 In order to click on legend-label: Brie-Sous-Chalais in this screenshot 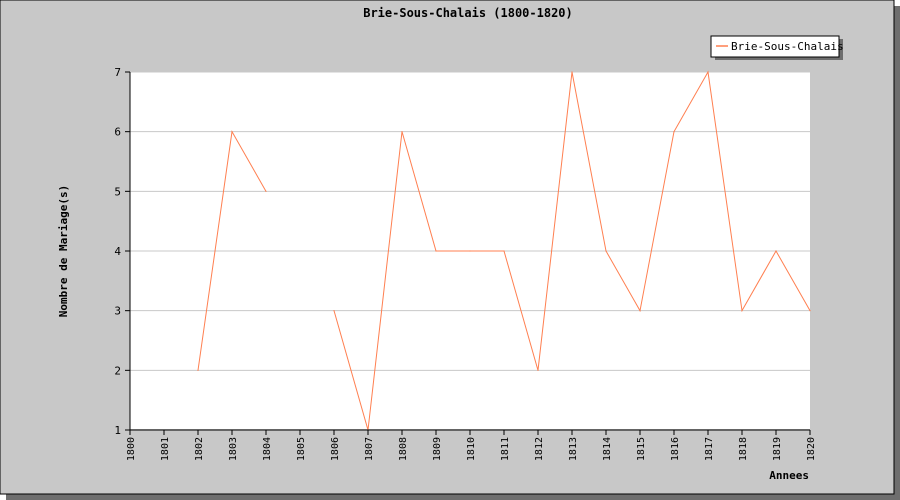, I will do `click(787, 46)`.